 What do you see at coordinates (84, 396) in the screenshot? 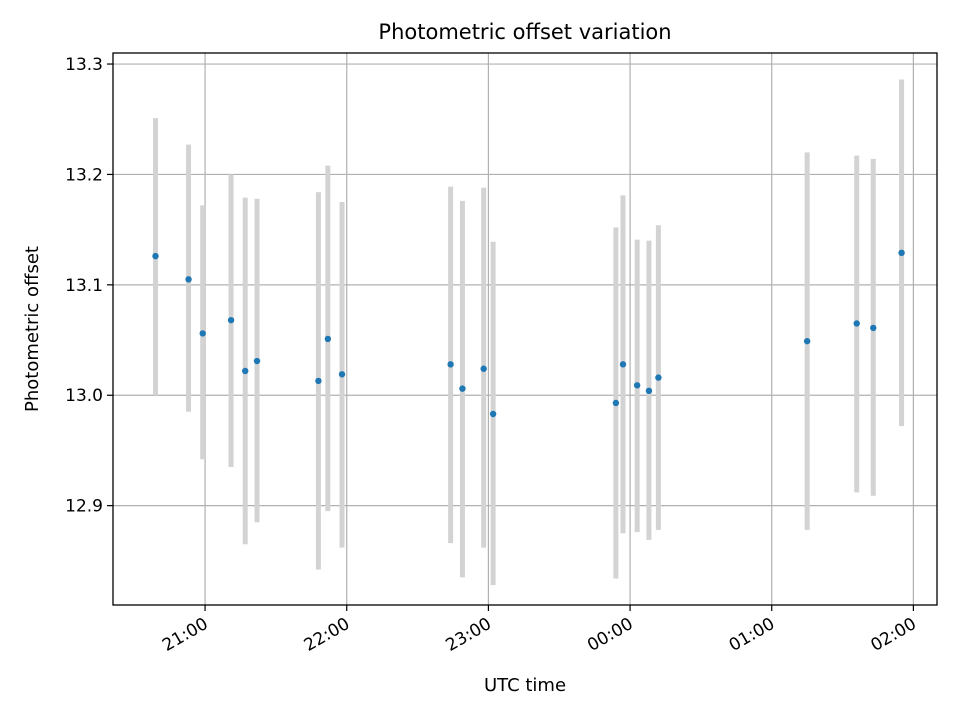
I see `y-tick-label: 13.0` at bounding box center [84, 396].